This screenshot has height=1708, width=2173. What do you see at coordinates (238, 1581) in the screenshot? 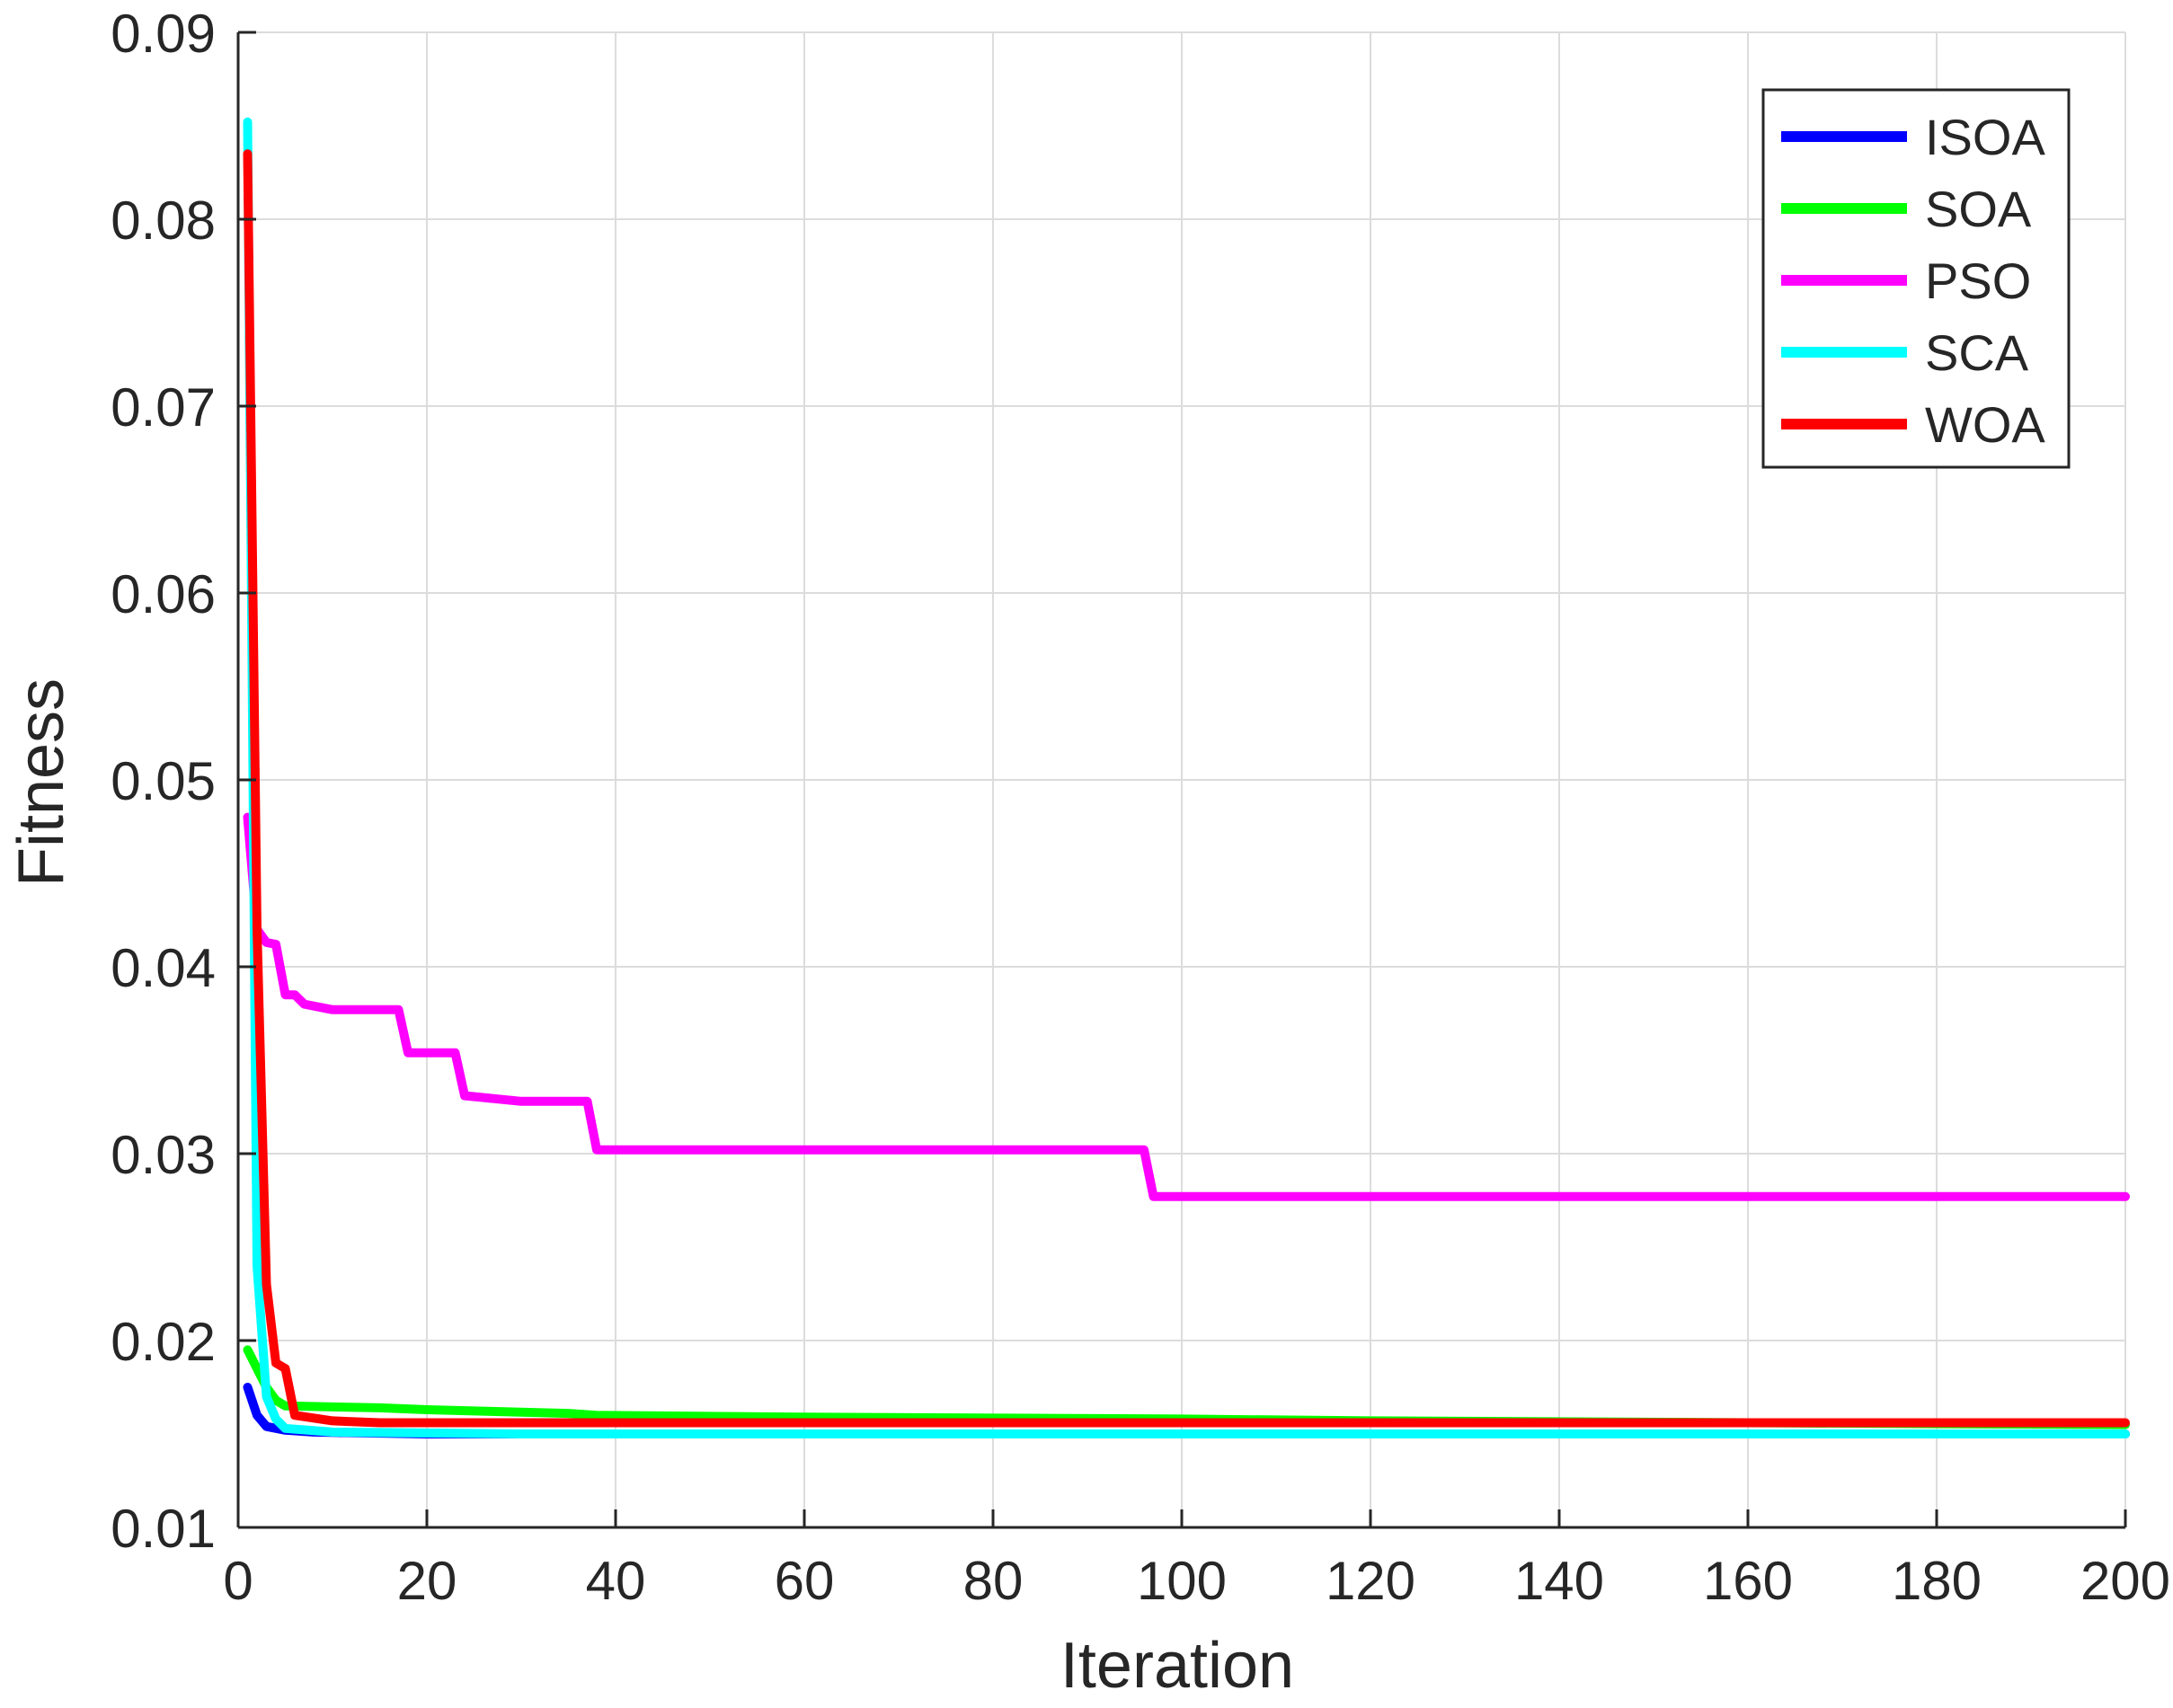
I see `x-tick-label: 0` at bounding box center [238, 1581].